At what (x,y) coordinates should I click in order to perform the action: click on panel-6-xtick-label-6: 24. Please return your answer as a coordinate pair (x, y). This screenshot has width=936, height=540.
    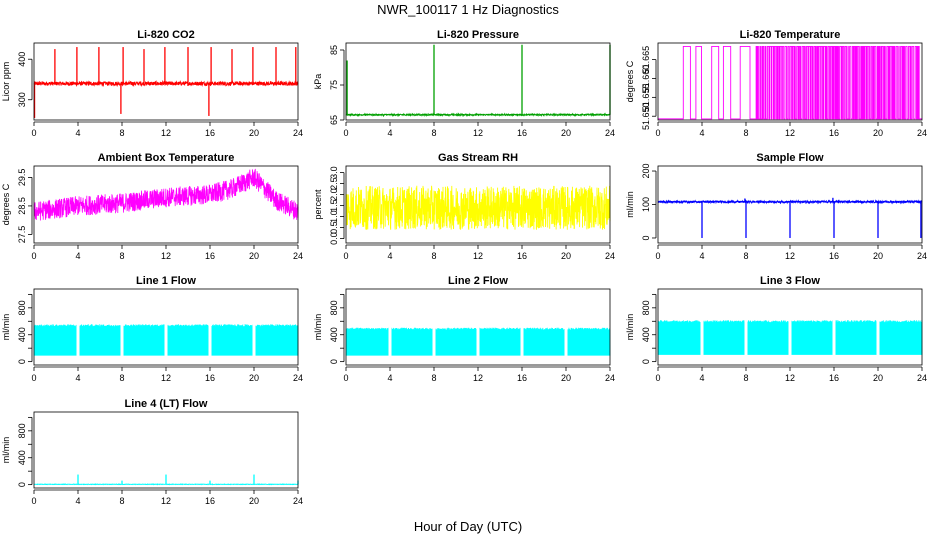
    Looking at the image, I should click on (922, 256).